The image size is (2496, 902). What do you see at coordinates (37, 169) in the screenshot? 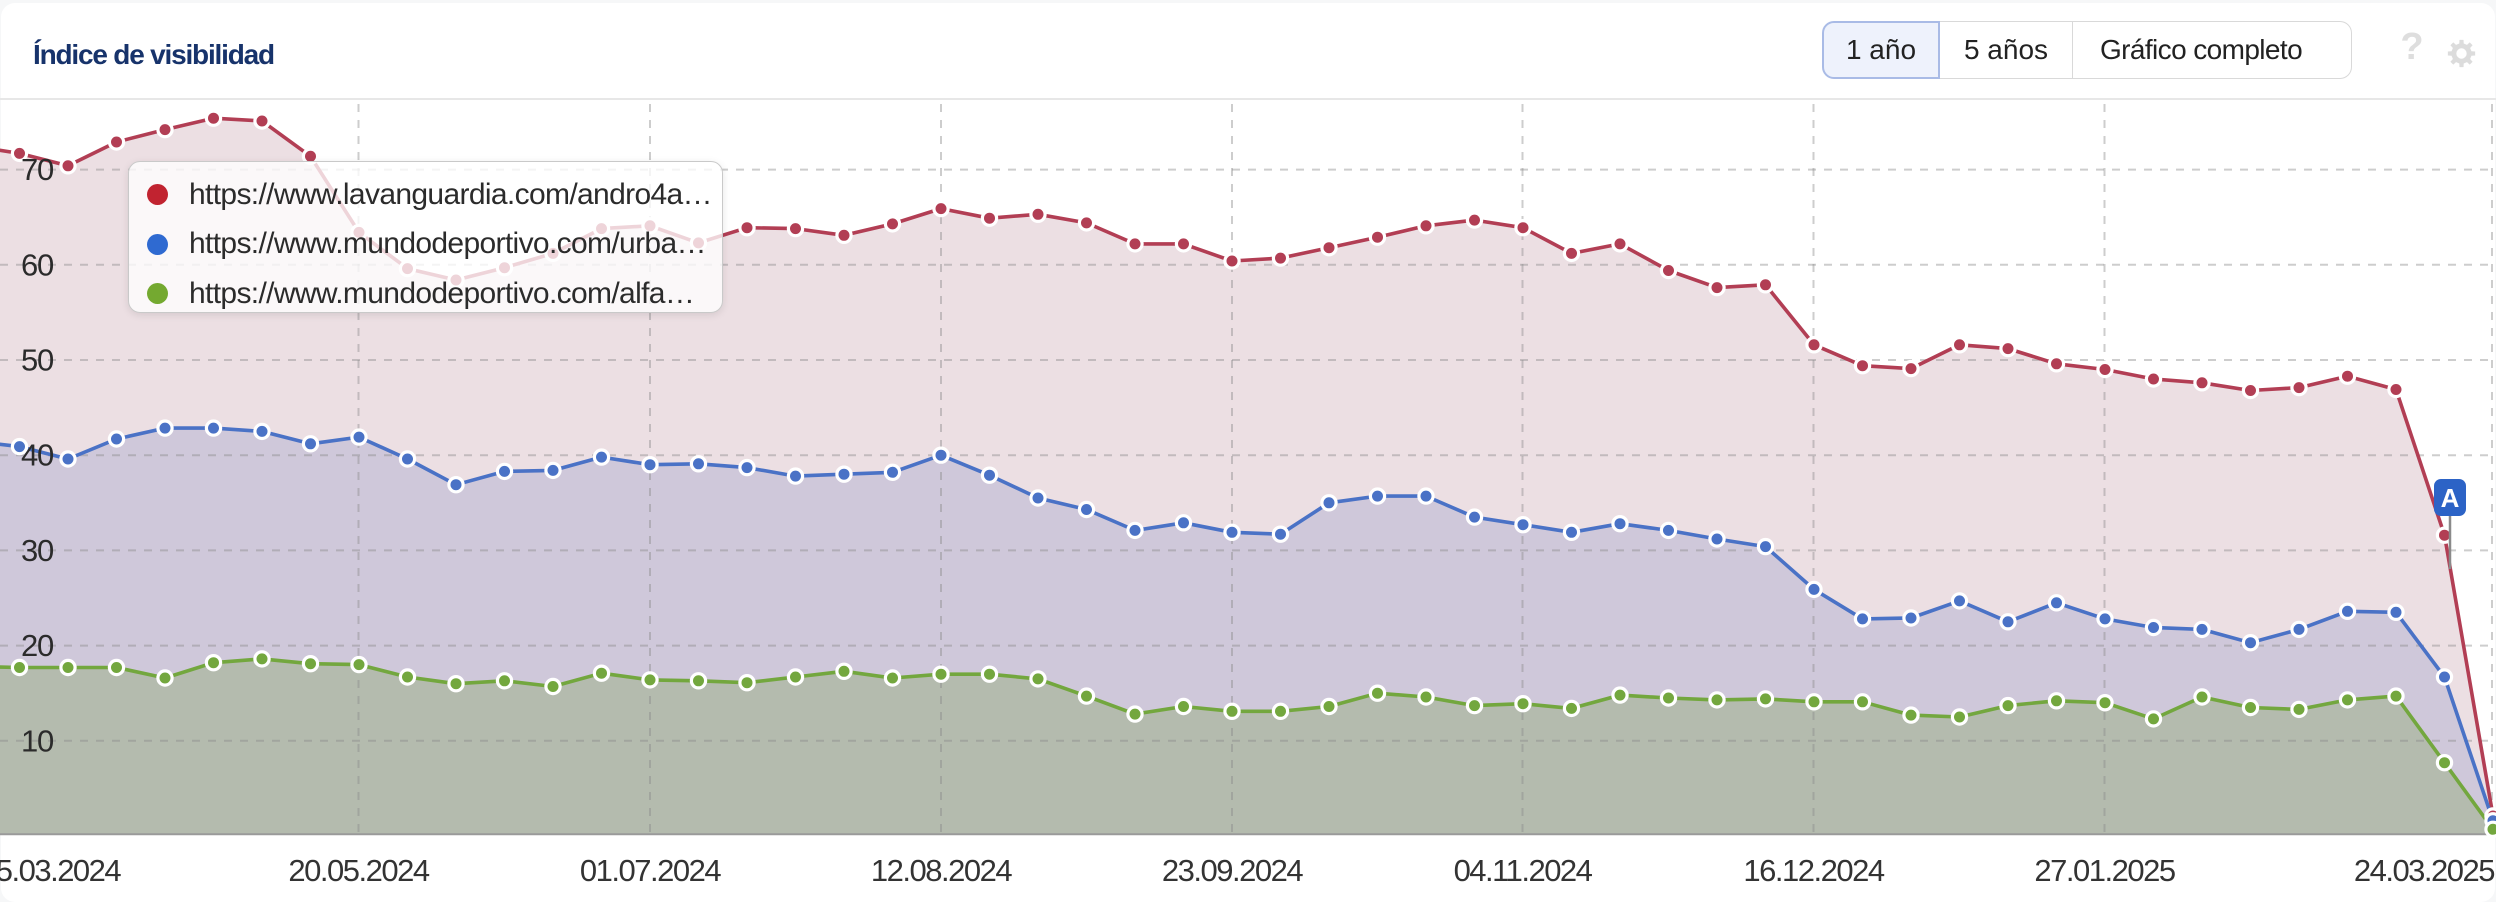
I see `svg-text: 70` at bounding box center [37, 169].